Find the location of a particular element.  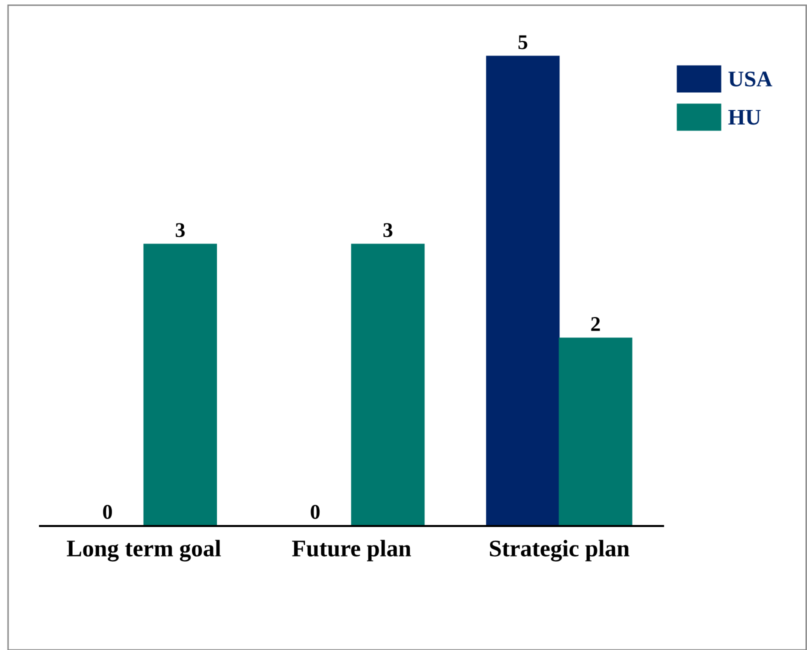

legend-label: HU is located at coordinates (744, 117).